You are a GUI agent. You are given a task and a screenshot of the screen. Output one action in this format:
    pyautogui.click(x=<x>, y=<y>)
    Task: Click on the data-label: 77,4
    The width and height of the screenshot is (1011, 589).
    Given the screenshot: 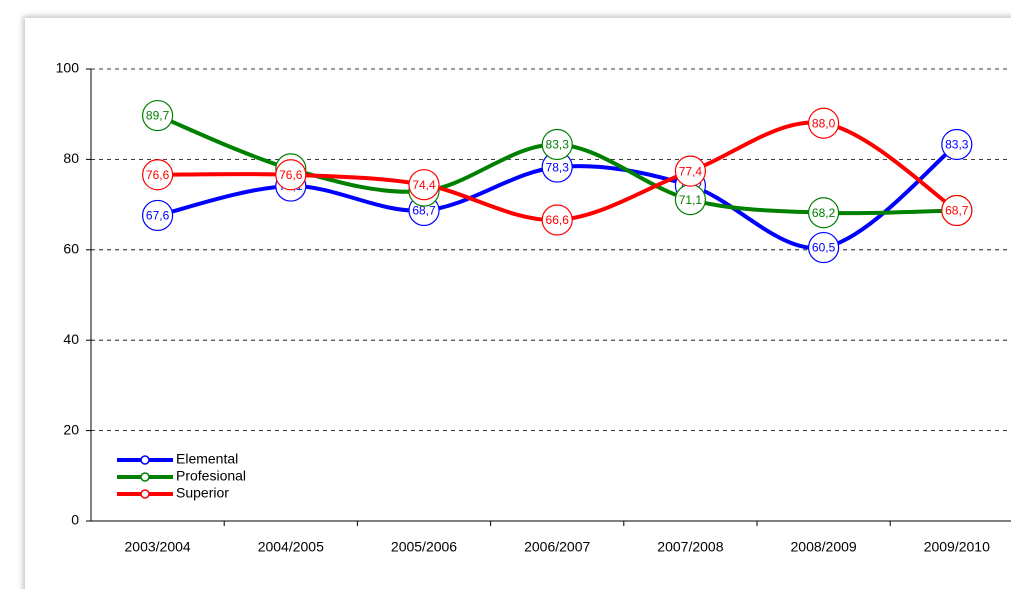 What is the action you would take?
    pyautogui.click(x=691, y=171)
    